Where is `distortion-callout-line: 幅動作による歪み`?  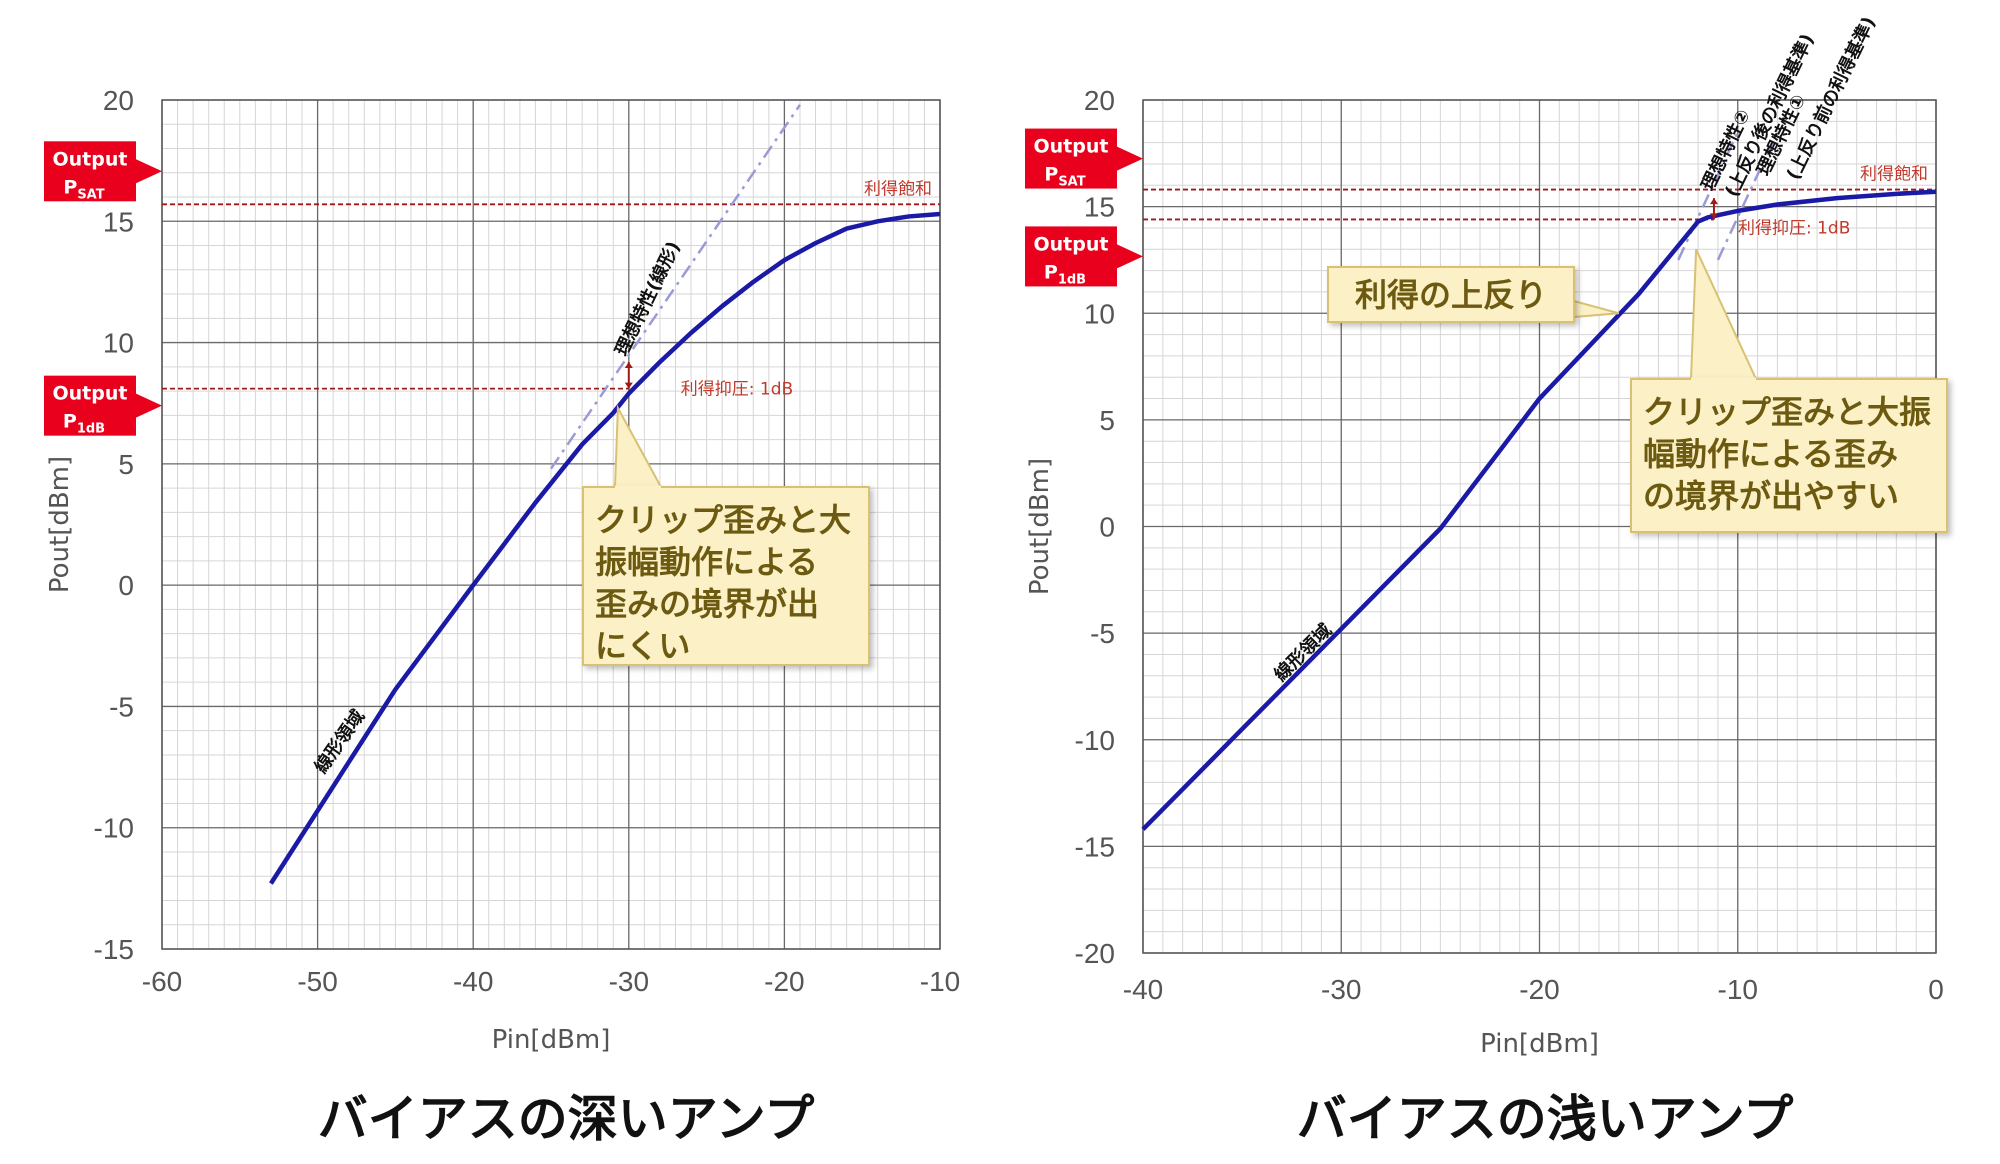 distortion-callout-line: 幅動作による歪み is located at coordinates (1770, 454).